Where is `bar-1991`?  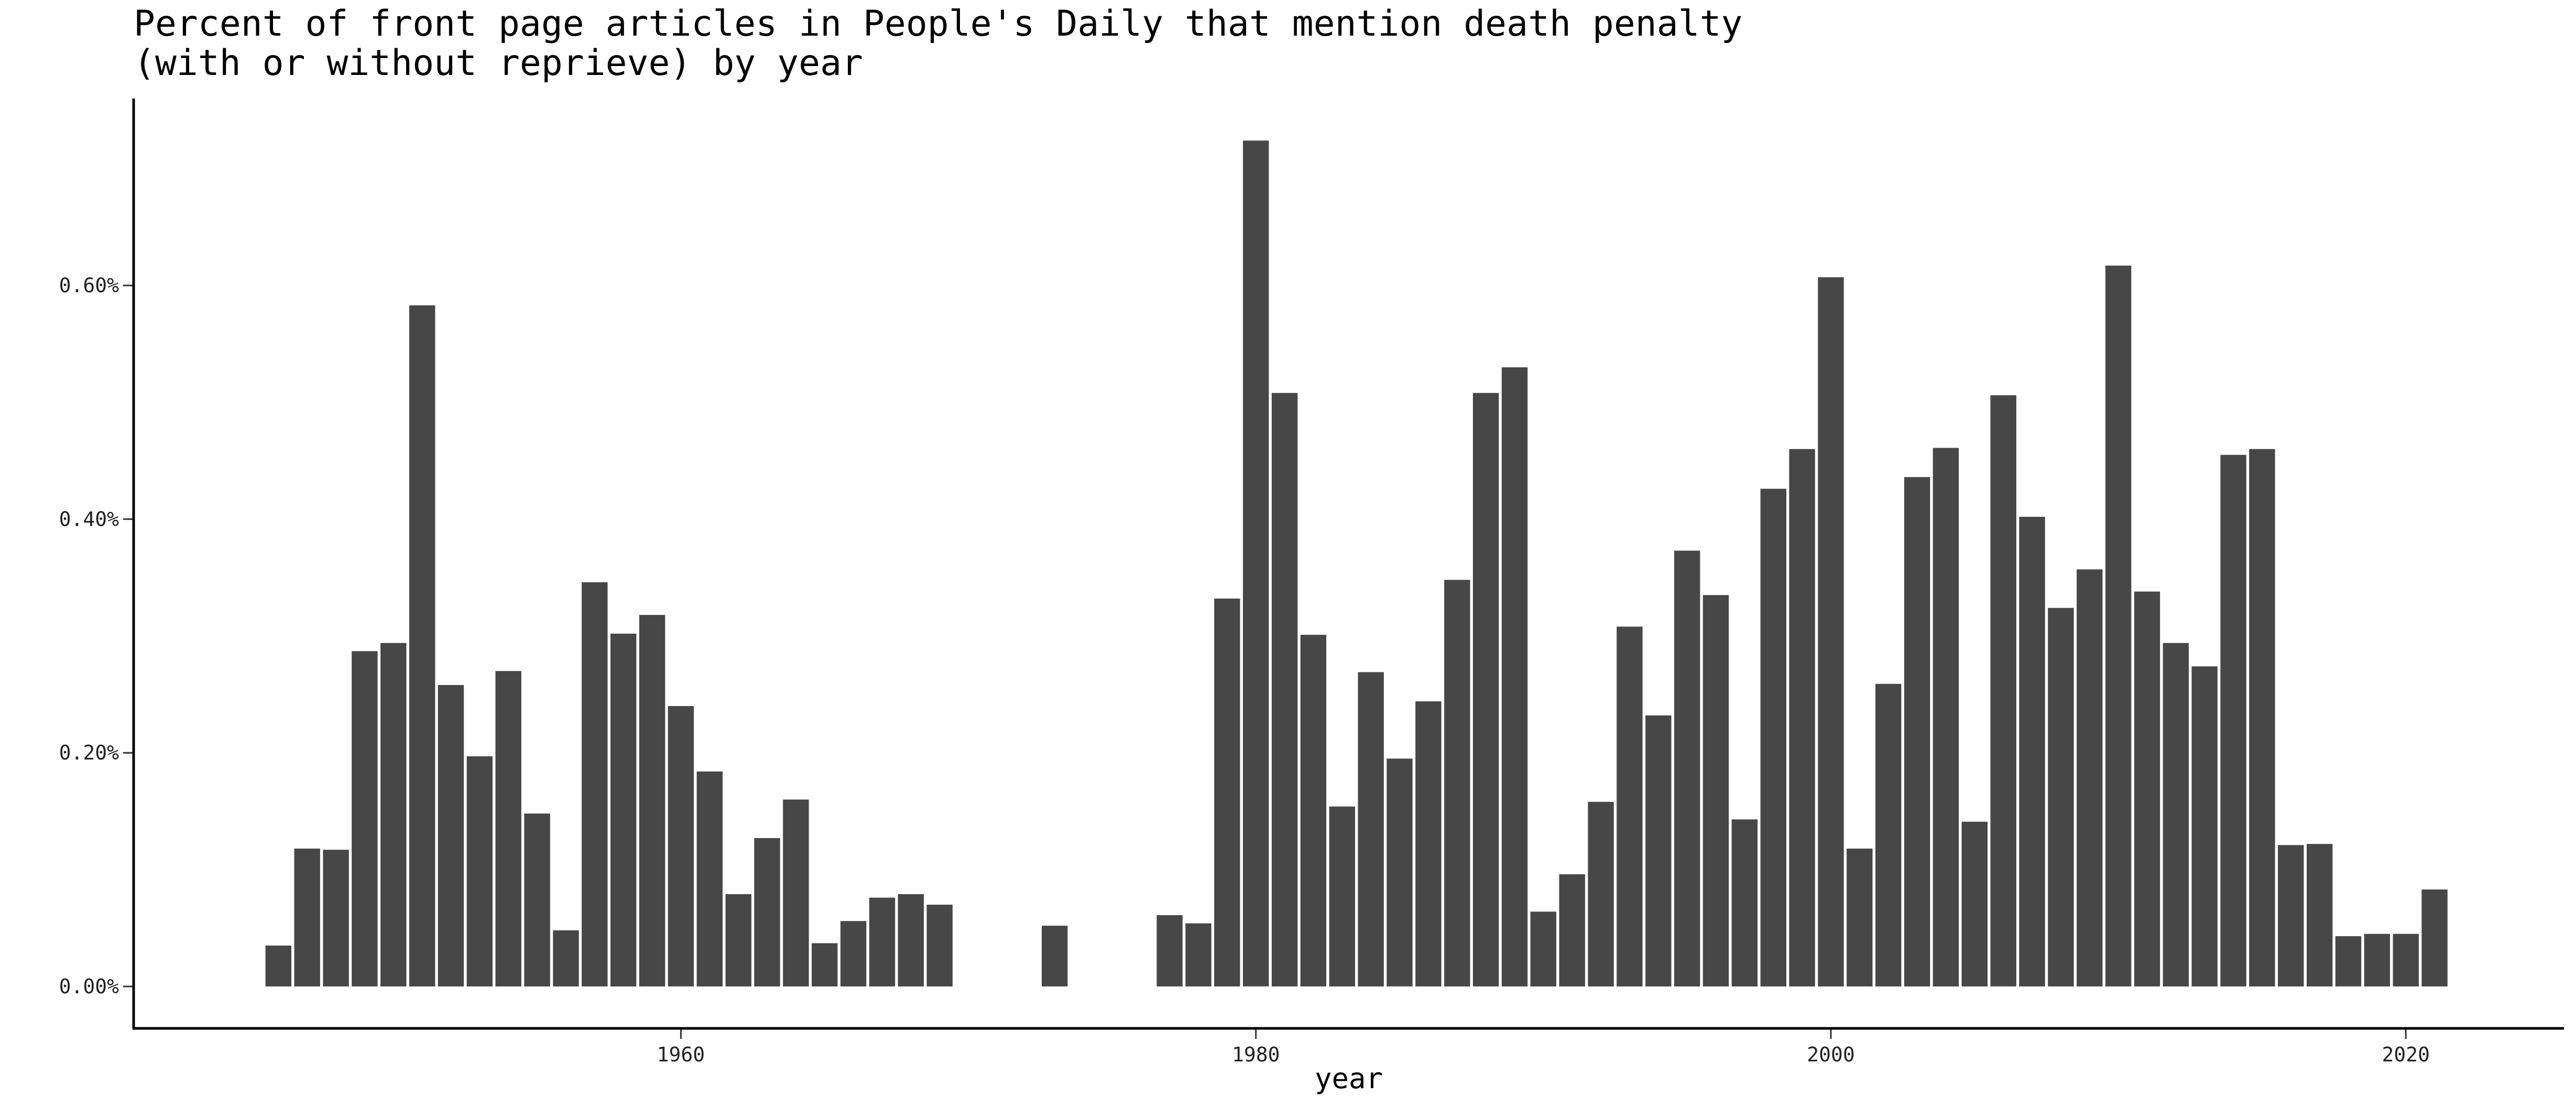
bar-1991 is located at coordinates (1572, 930).